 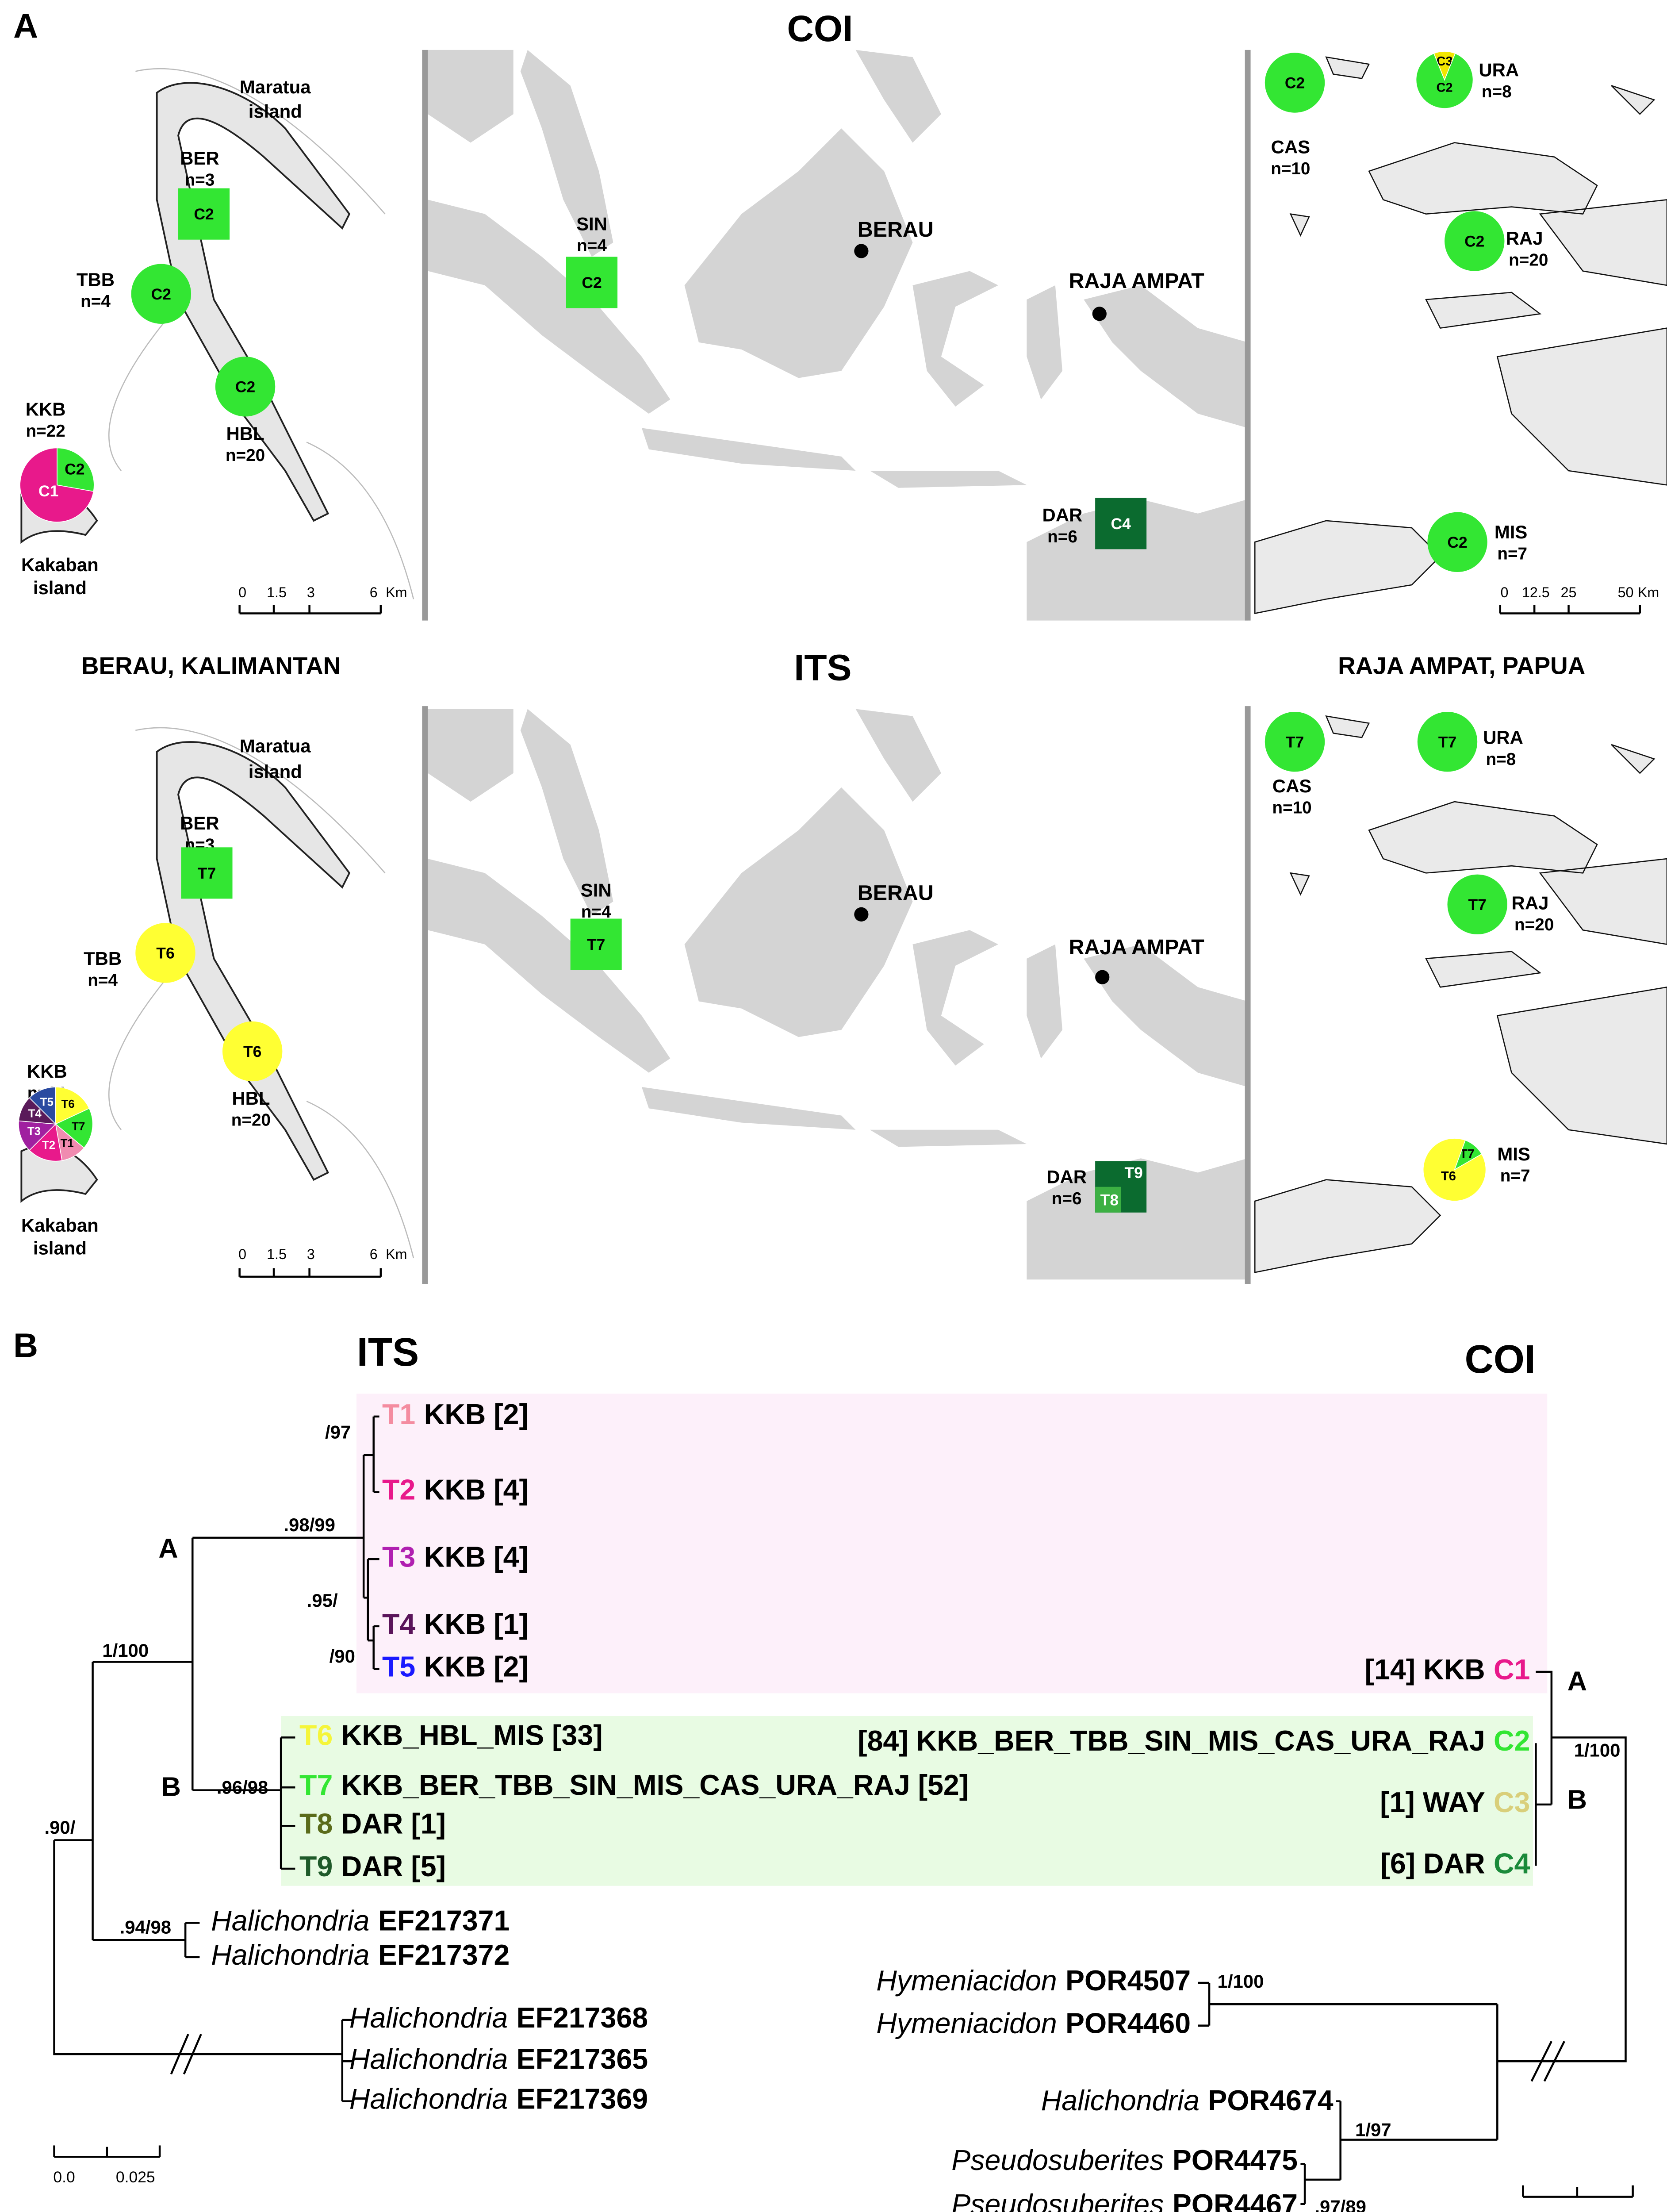 What do you see at coordinates (275, 87) in the screenshot?
I see `island-label: Maratua` at bounding box center [275, 87].